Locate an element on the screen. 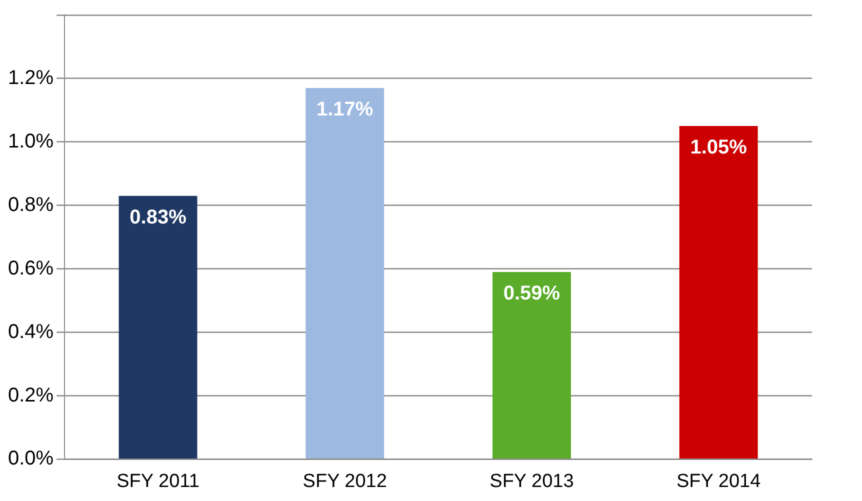 Image resolution: width=862 pixels, height=501 pixels. y-tick-label: 1.2% is located at coordinates (31, 77).